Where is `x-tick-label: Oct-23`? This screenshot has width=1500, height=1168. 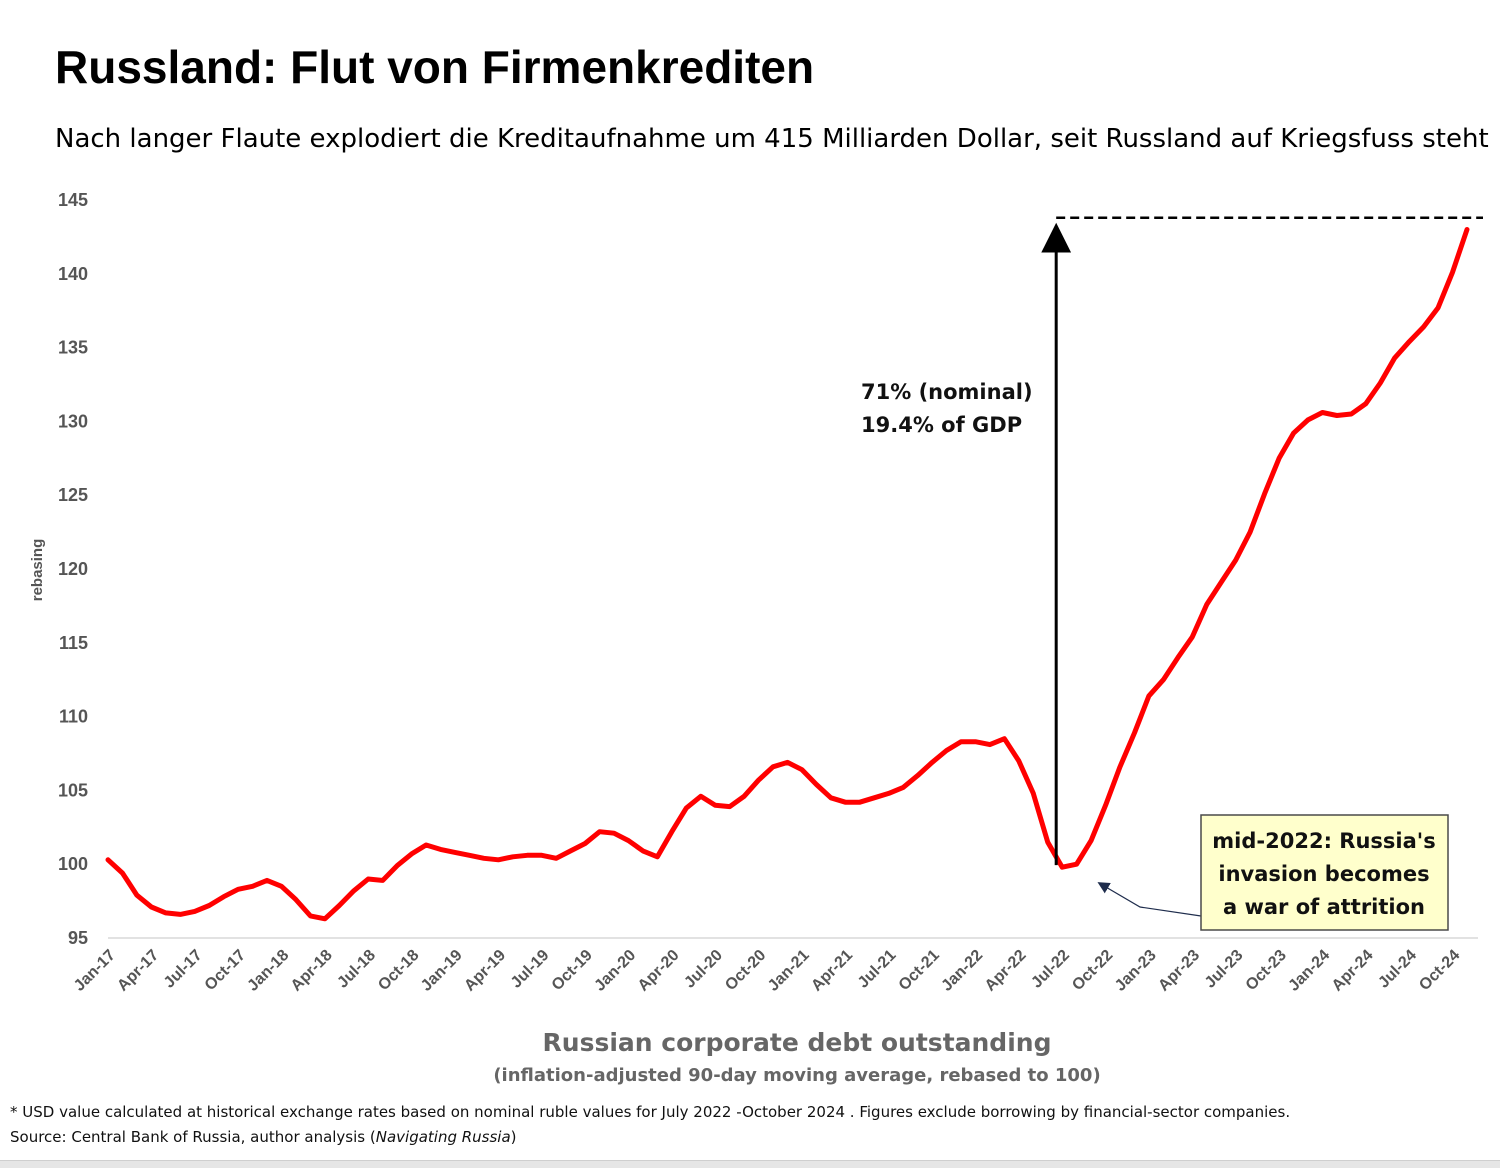 x-tick-label: Oct-23 is located at coordinates (1266, 970).